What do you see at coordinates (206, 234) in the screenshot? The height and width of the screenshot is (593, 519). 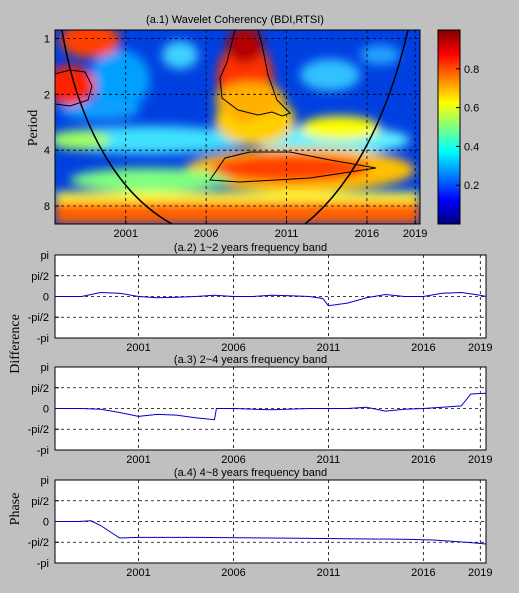 I see `heatmap-xtick-label: 2006` at bounding box center [206, 234].